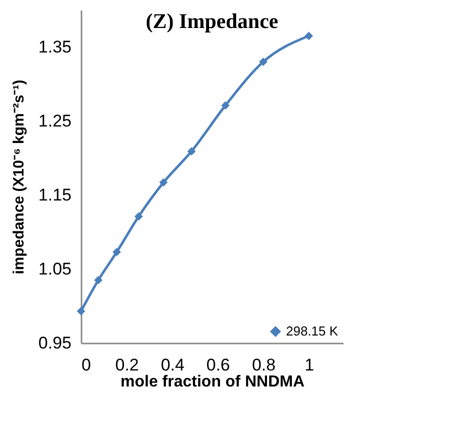  I want to click on x-axis-title: mole fraction of NNDMA, so click(212, 382).